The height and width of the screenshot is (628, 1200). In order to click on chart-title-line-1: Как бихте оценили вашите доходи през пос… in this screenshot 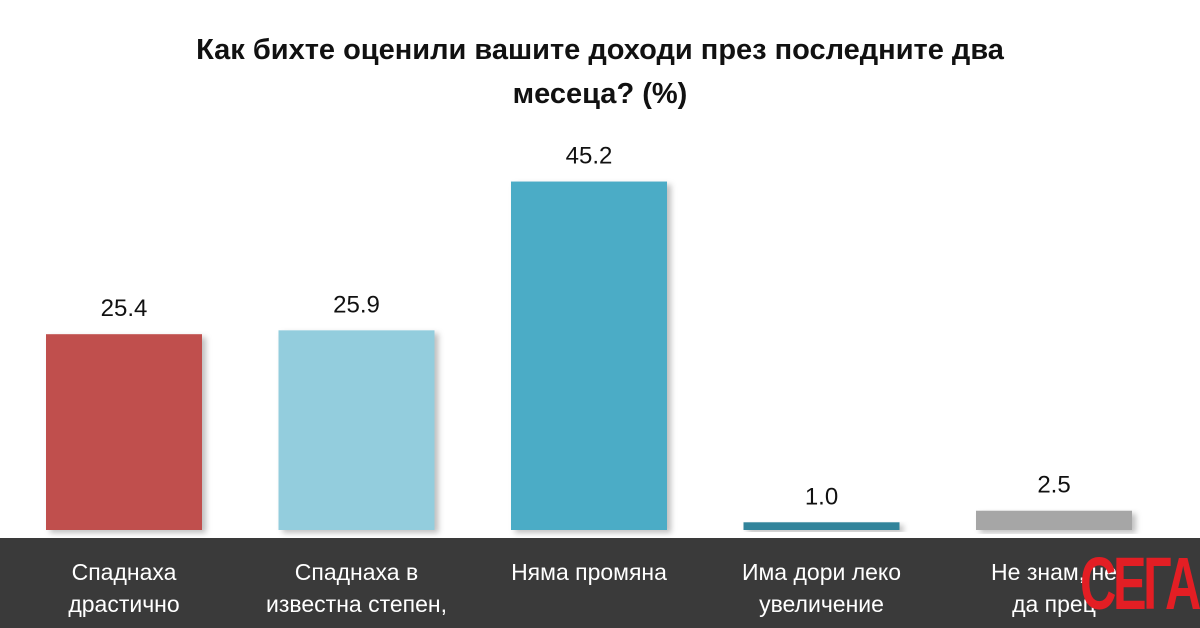, I will do `click(600, 50)`.